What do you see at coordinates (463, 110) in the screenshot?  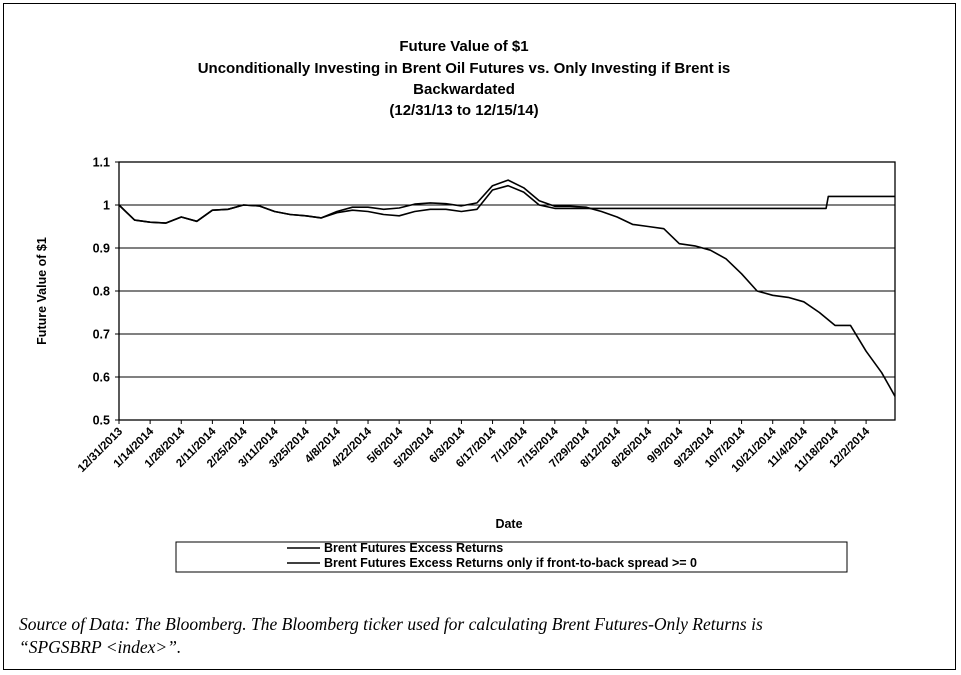 I see `chart-title-line-4: (12/31/13 to 12/15/14)` at bounding box center [463, 110].